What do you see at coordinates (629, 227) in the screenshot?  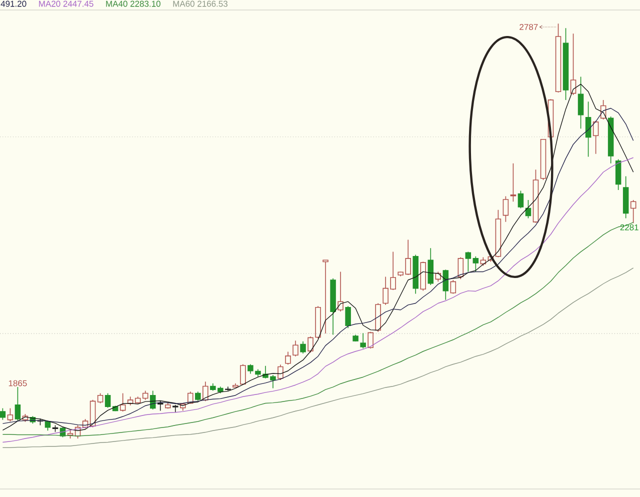 I see `annotation: 2281` at bounding box center [629, 227].